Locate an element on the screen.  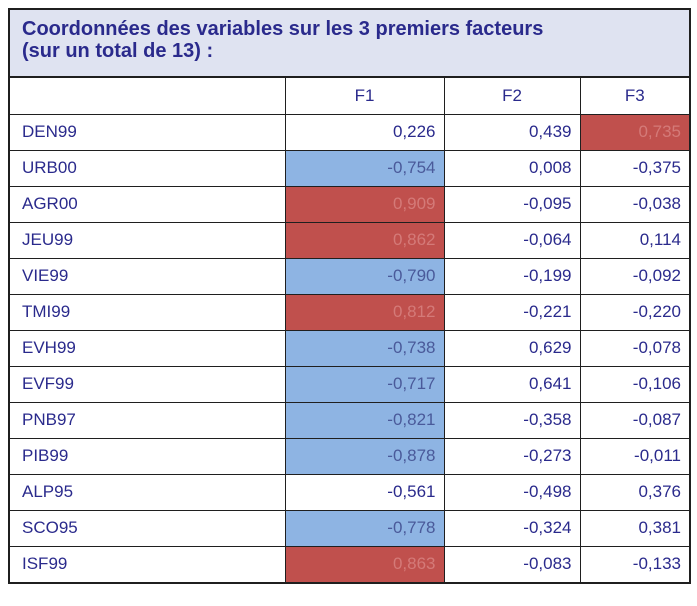
table-row: ISF99 0,863 -0,083 -0,133 is located at coordinates (349, 563).